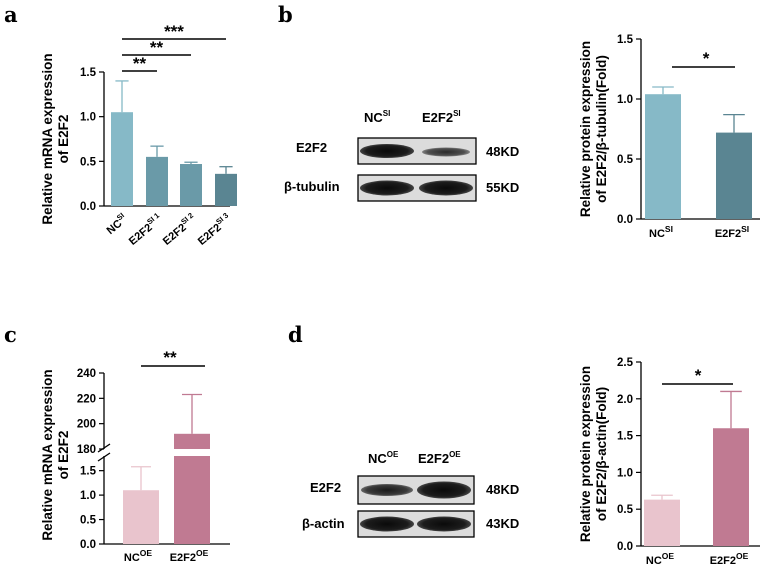 This screenshot has height=567, width=778. I want to click on y-tick-label: 220, so click(86, 399).